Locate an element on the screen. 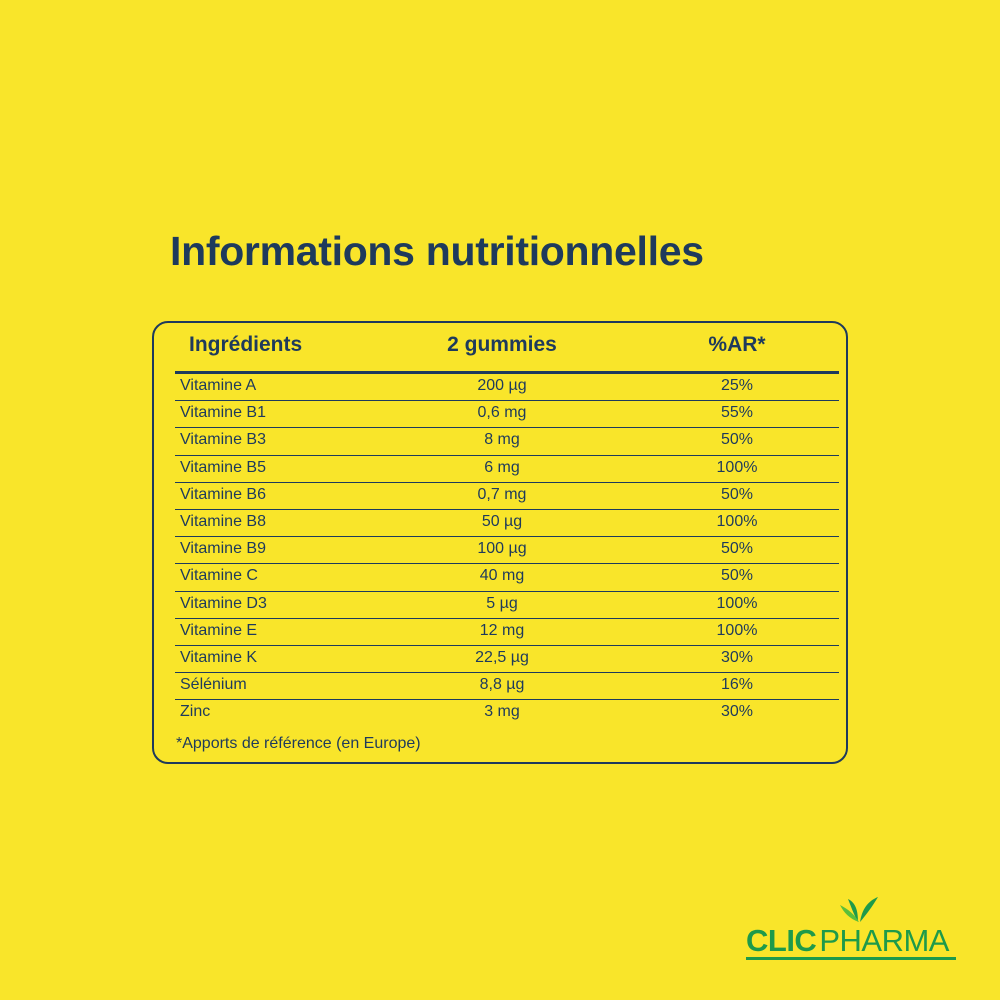 This screenshot has width=1000, height=1000. ingredient-dose: 8,8 µg is located at coordinates (502, 685).